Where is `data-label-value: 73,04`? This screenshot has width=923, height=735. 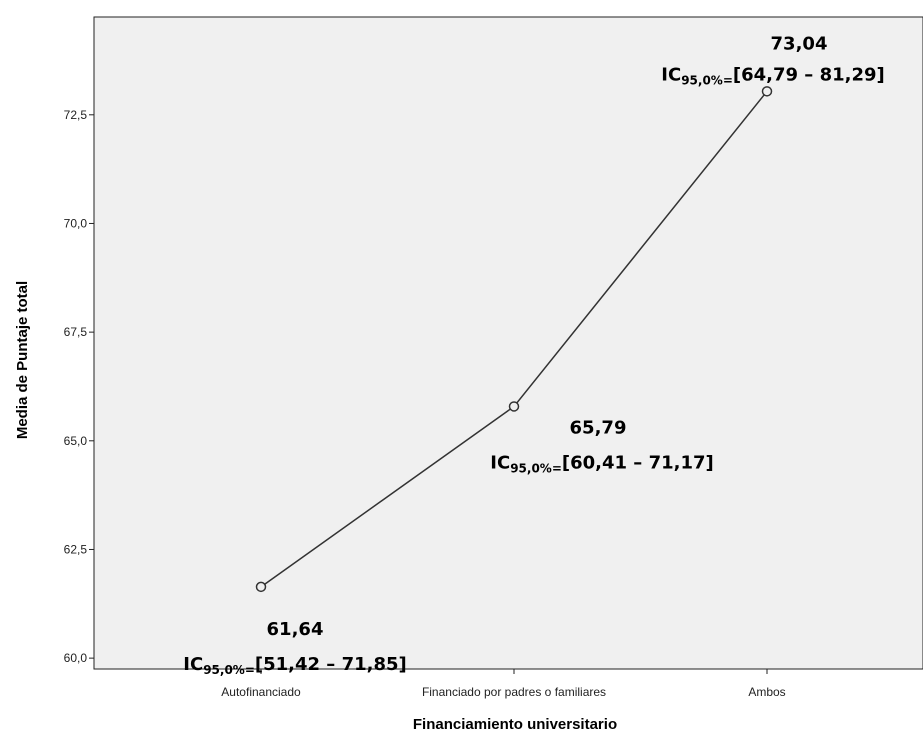 data-label-value: 73,04 is located at coordinates (799, 43).